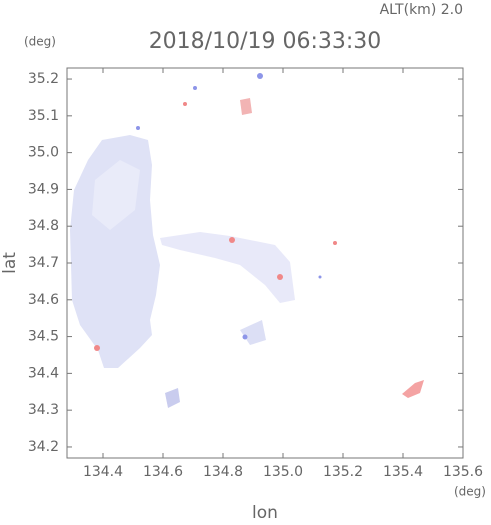  Describe the element at coordinates (43, 226) in the screenshot. I see `y-tick-label: 34.8` at that location.